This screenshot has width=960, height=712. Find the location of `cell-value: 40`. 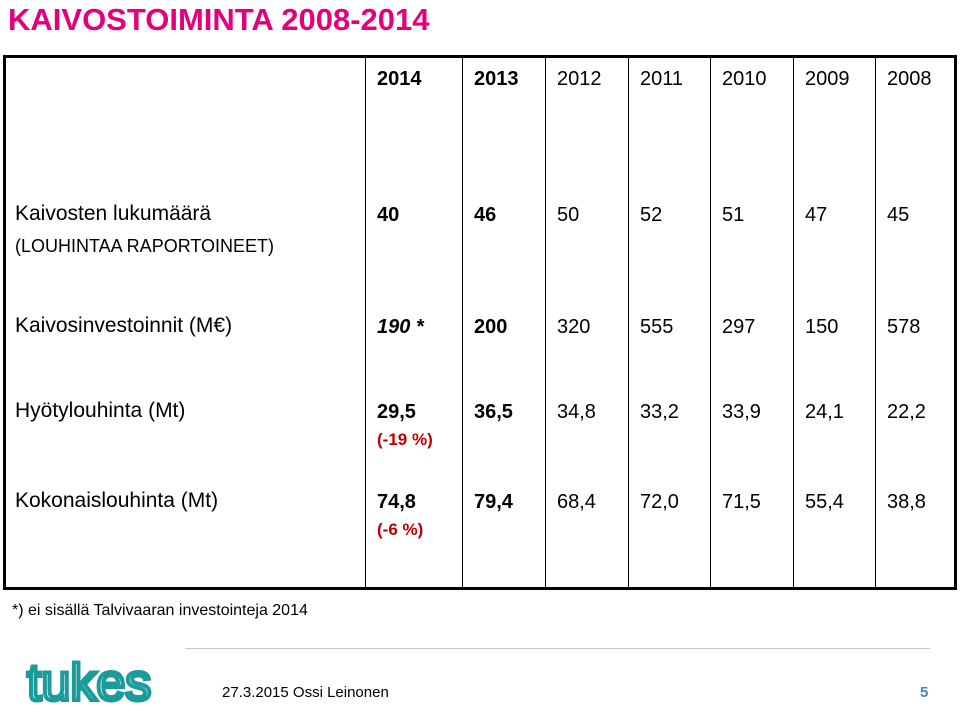

cell-value: 40 is located at coordinates (388, 215).